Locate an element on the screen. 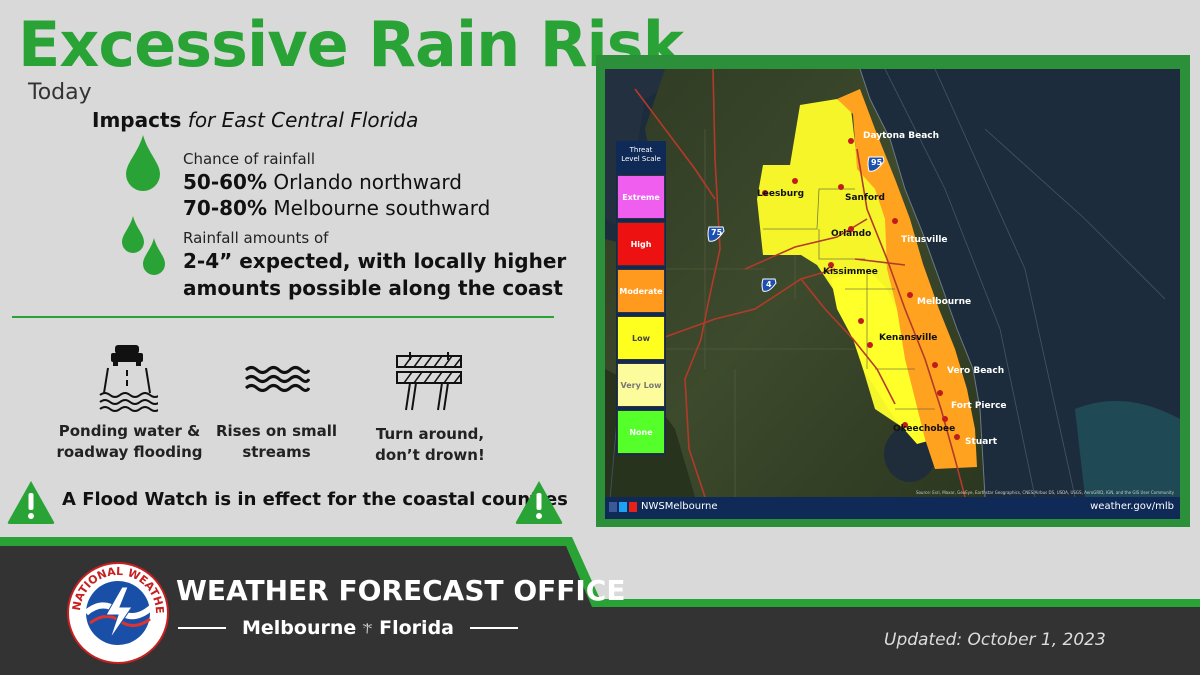  timeframe-label: Today is located at coordinates (60, 92).